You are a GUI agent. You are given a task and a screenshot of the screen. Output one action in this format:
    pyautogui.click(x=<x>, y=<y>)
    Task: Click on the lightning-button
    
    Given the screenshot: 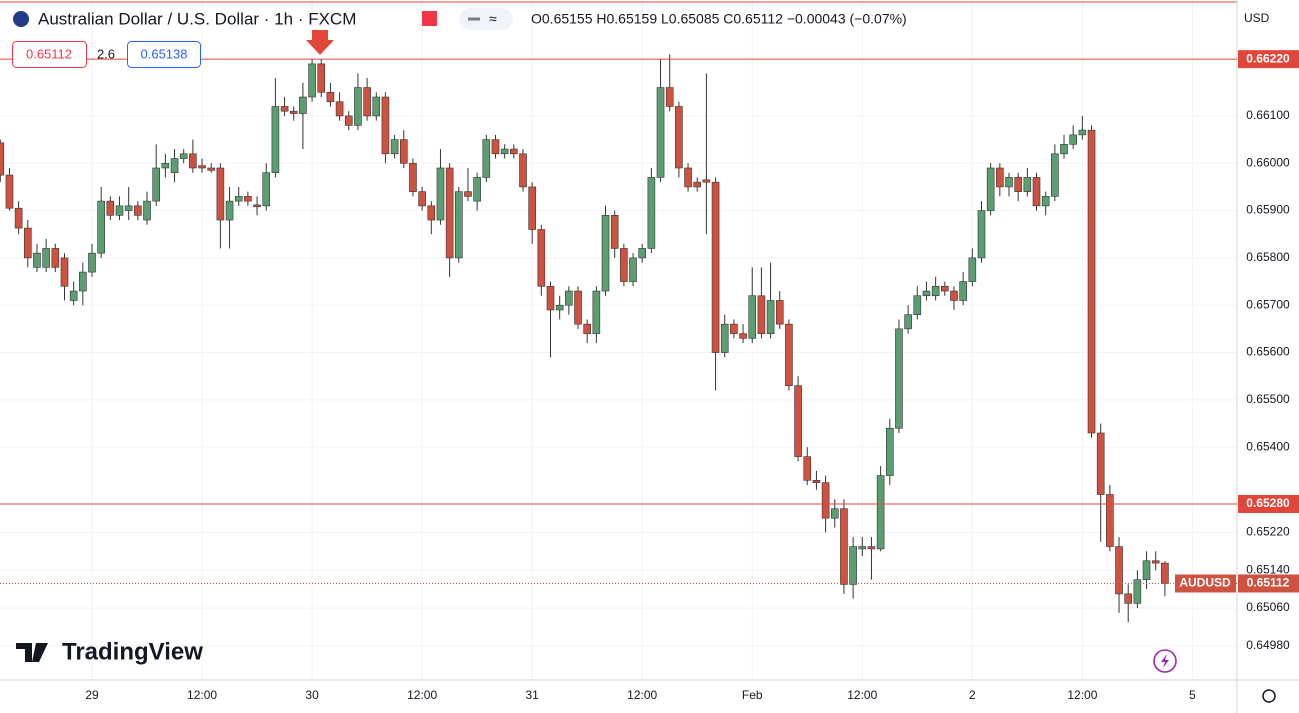 What is the action you would take?
    pyautogui.click(x=1165, y=661)
    